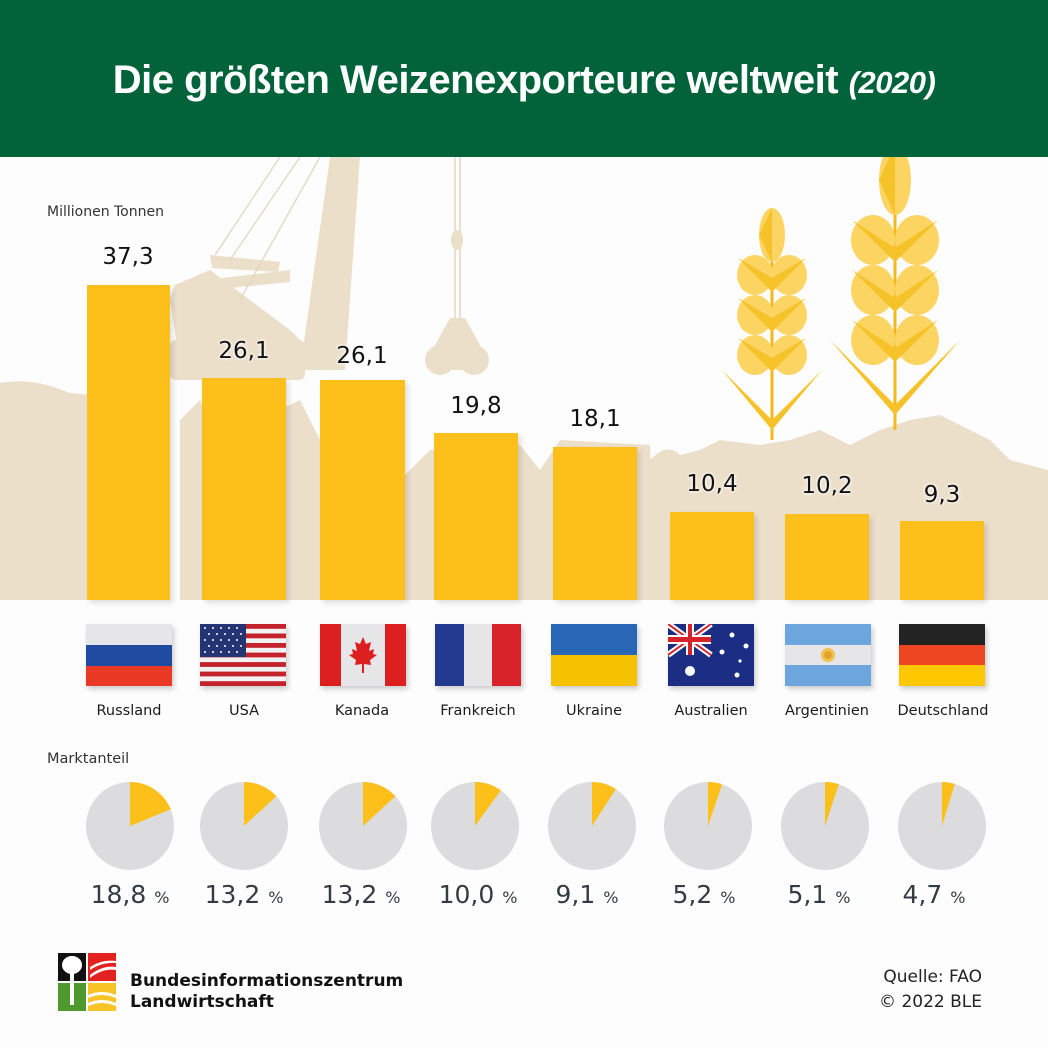  I want to click on share-value: 5,2, so click(692, 894).